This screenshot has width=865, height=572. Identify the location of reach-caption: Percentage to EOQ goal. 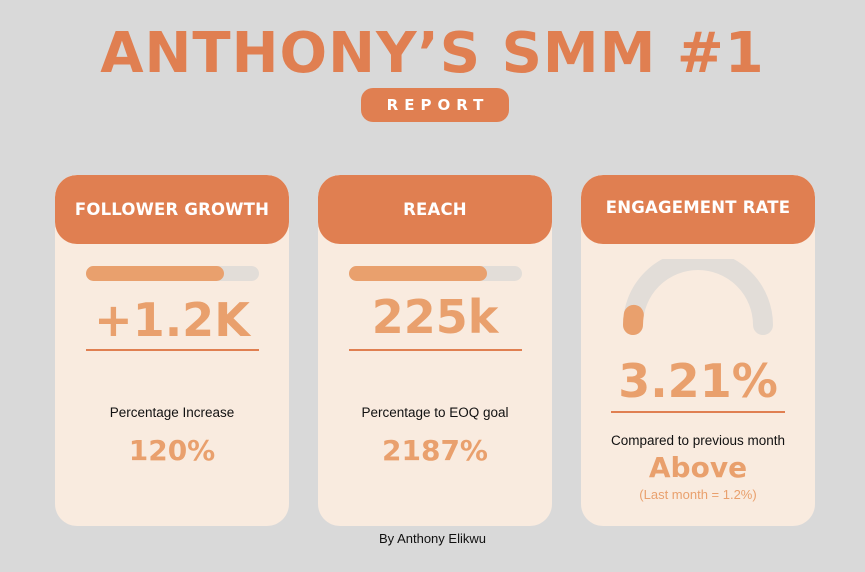
(435, 412).